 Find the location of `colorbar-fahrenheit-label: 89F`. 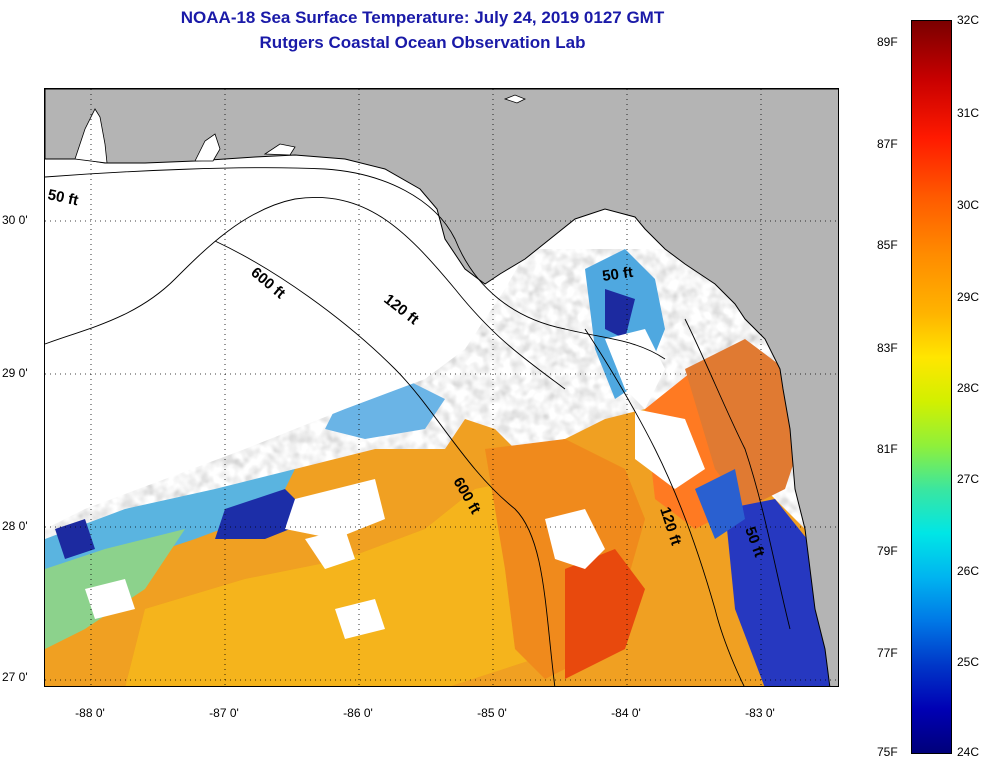

colorbar-fahrenheit-label: 89F is located at coordinates (887, 42).